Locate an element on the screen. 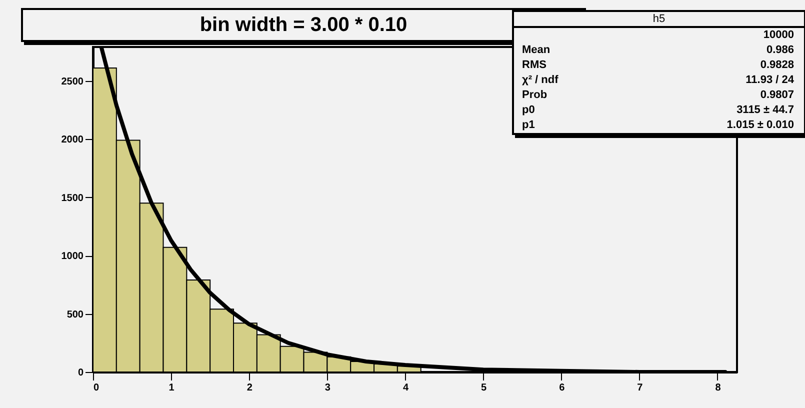  text: 0.986 is located at coordinates (780, 50).